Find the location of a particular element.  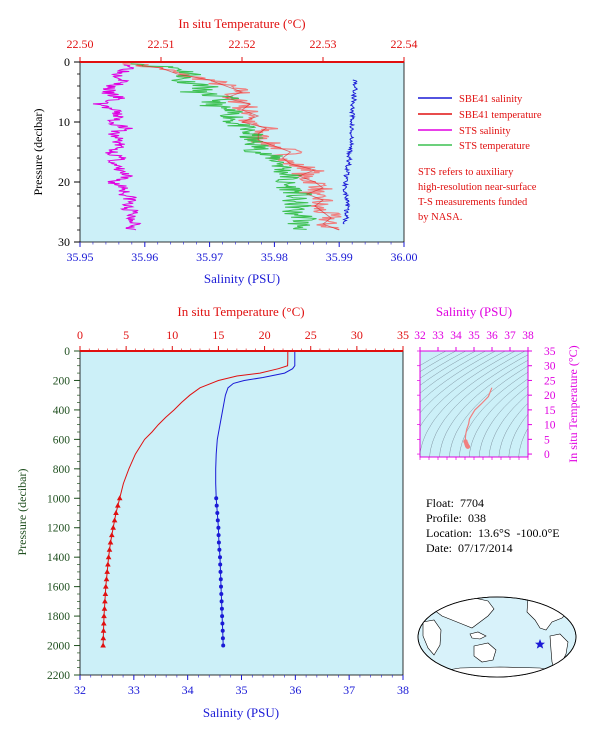

main-chart-left-tick-label: 600 is located at coordinates (62, 440).